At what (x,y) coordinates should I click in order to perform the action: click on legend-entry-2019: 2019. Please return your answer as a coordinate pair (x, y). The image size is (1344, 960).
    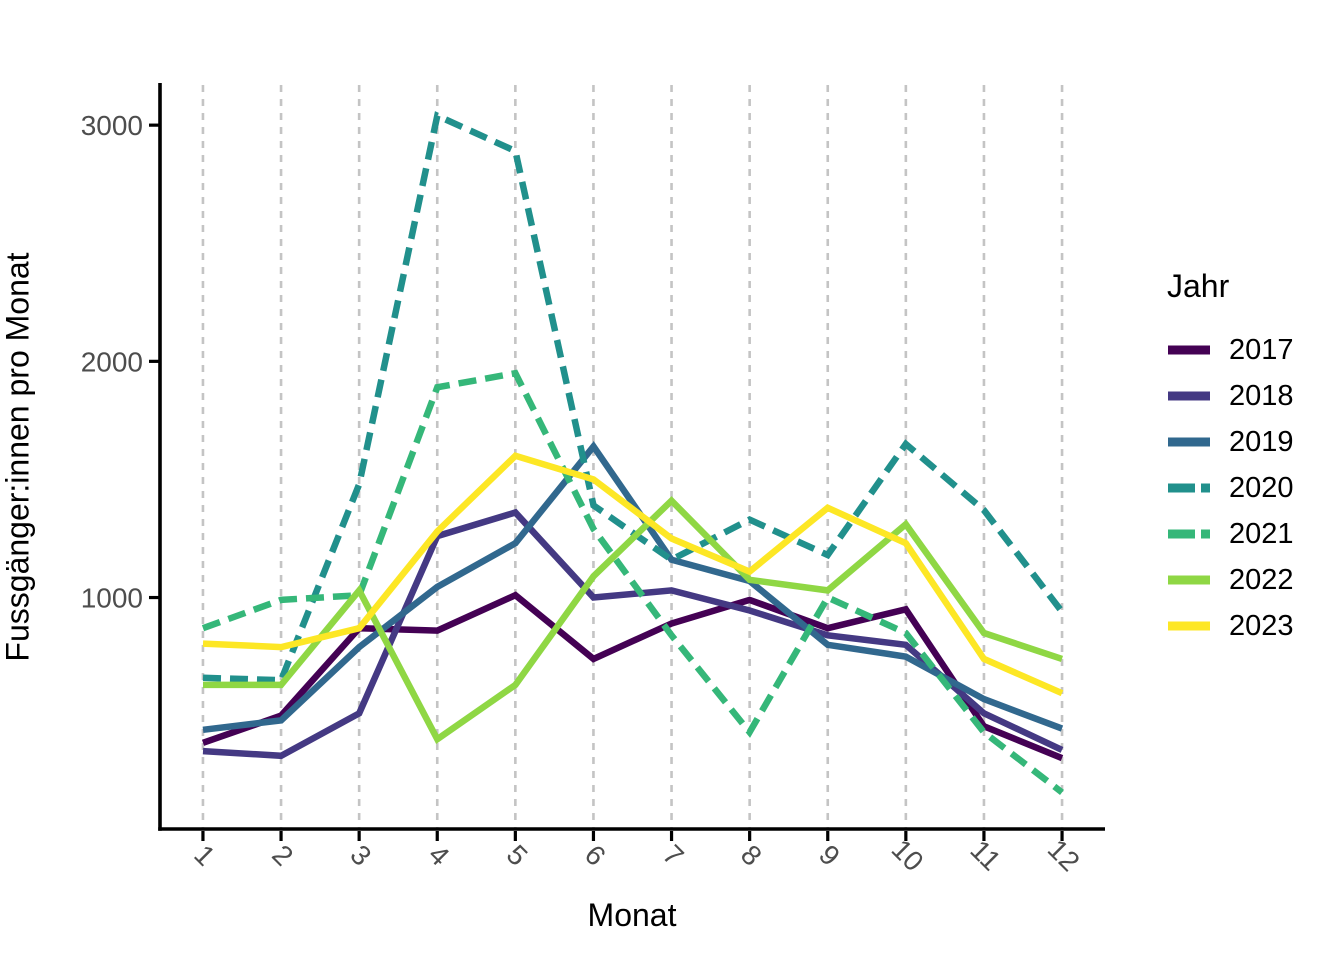
    Looking at the image, I should click on (1230, 442).